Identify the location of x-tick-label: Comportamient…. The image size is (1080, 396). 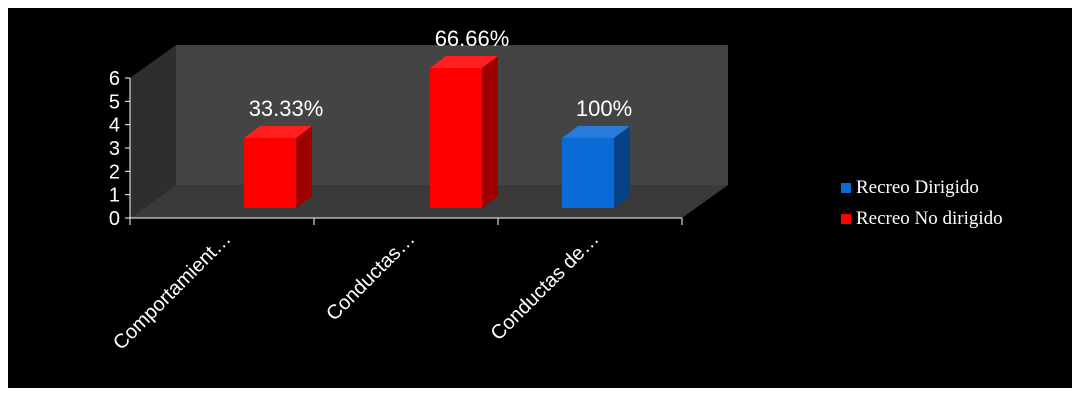
(172, 291).